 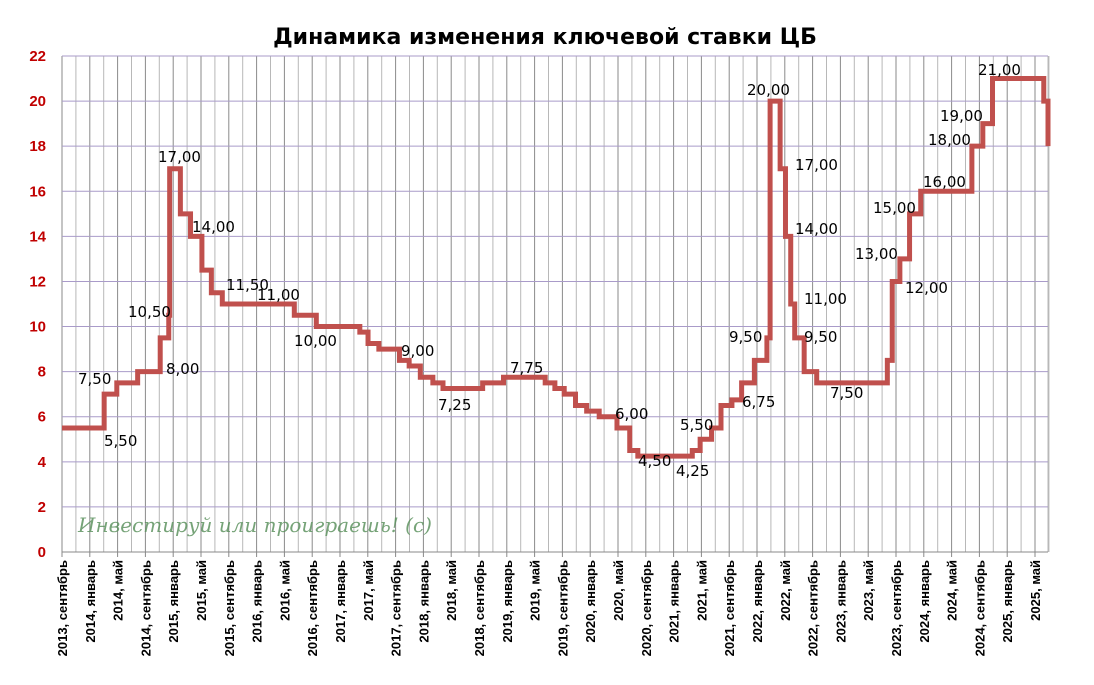 I want to click on x-tick-label: 2020, сентябрь, so click(x=646, y=608).